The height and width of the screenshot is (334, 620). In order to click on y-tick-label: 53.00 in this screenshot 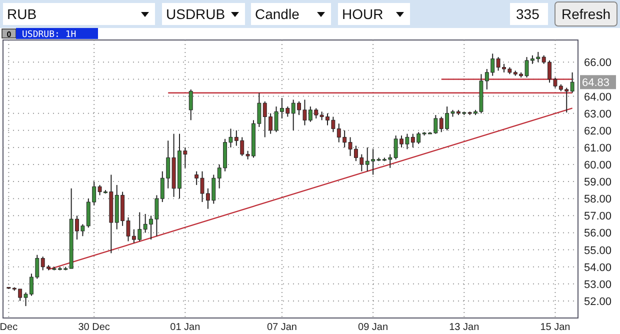, I will do `click(598, 284)`.